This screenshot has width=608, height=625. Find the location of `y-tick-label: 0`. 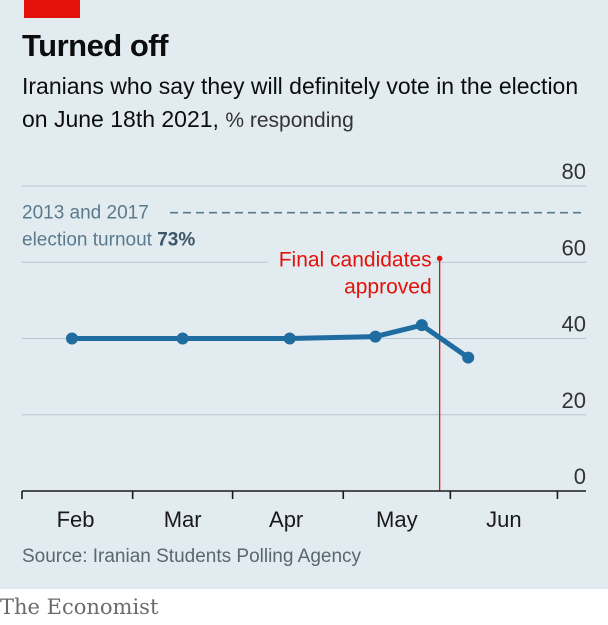

y-tick-label: 0 is located at coordinates (580, 476).